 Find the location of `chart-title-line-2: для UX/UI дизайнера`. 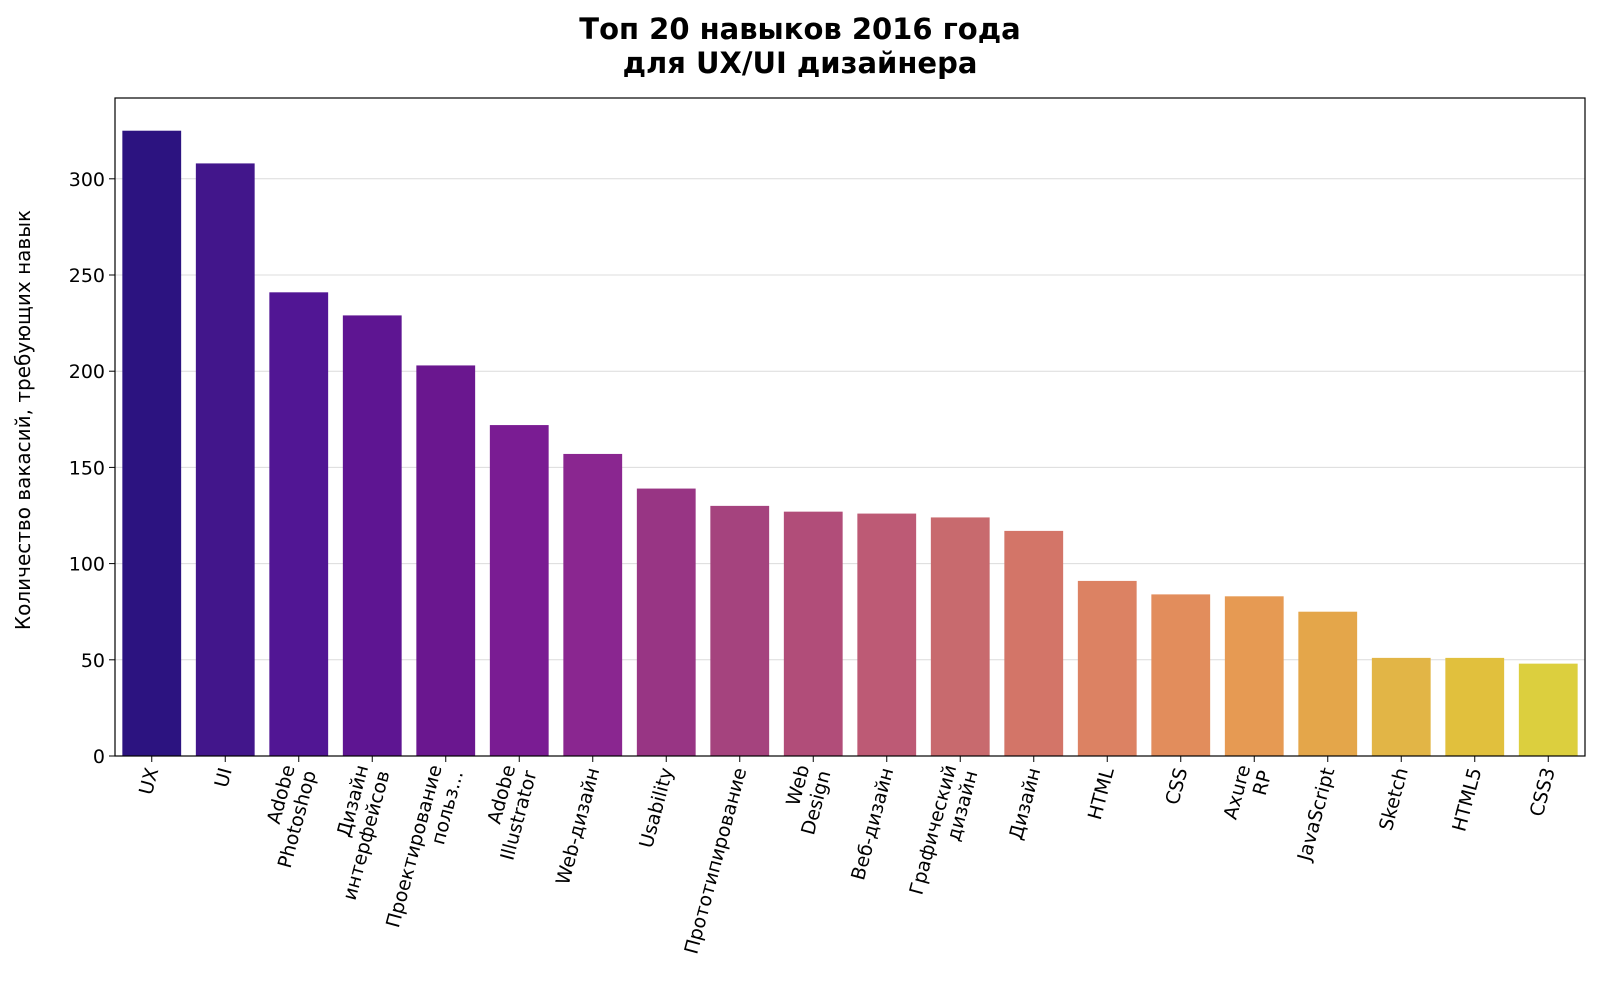

chart-title-line-2: для UX/UI дизайнера is located at coordinates (800, 63).